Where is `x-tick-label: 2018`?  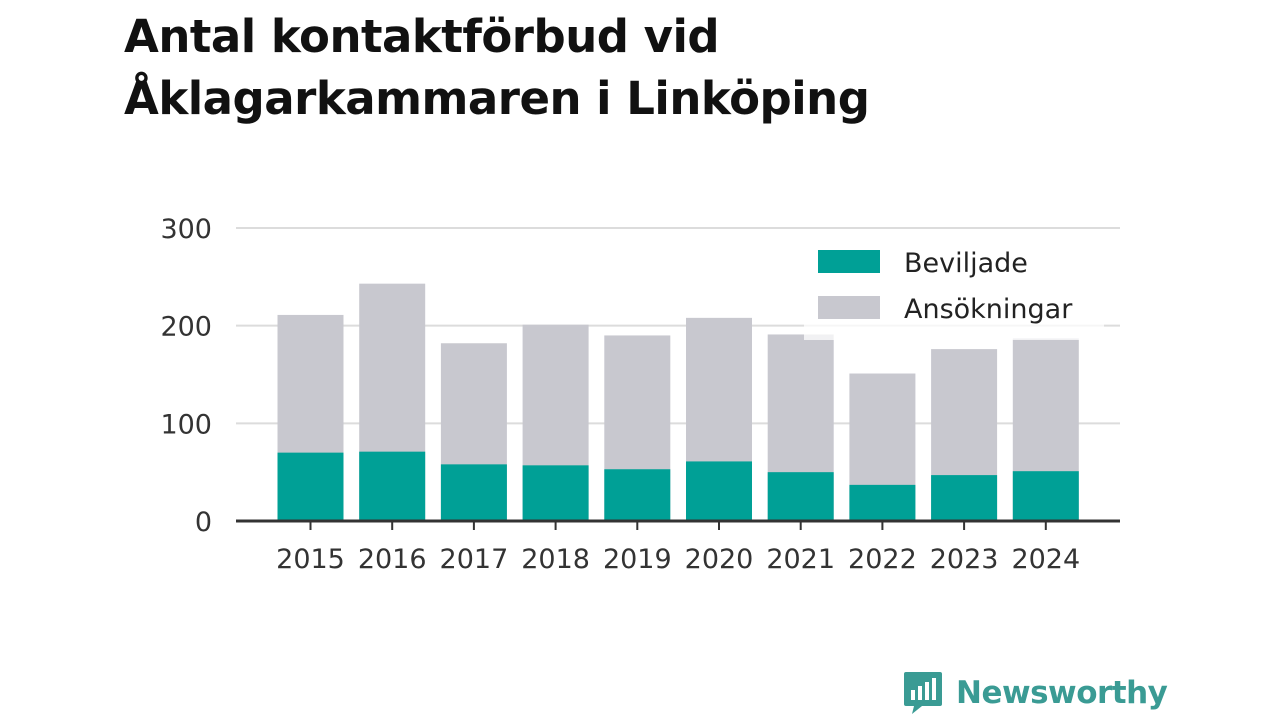 x-tick-label: 2018 is located at coordinates (555, 559).